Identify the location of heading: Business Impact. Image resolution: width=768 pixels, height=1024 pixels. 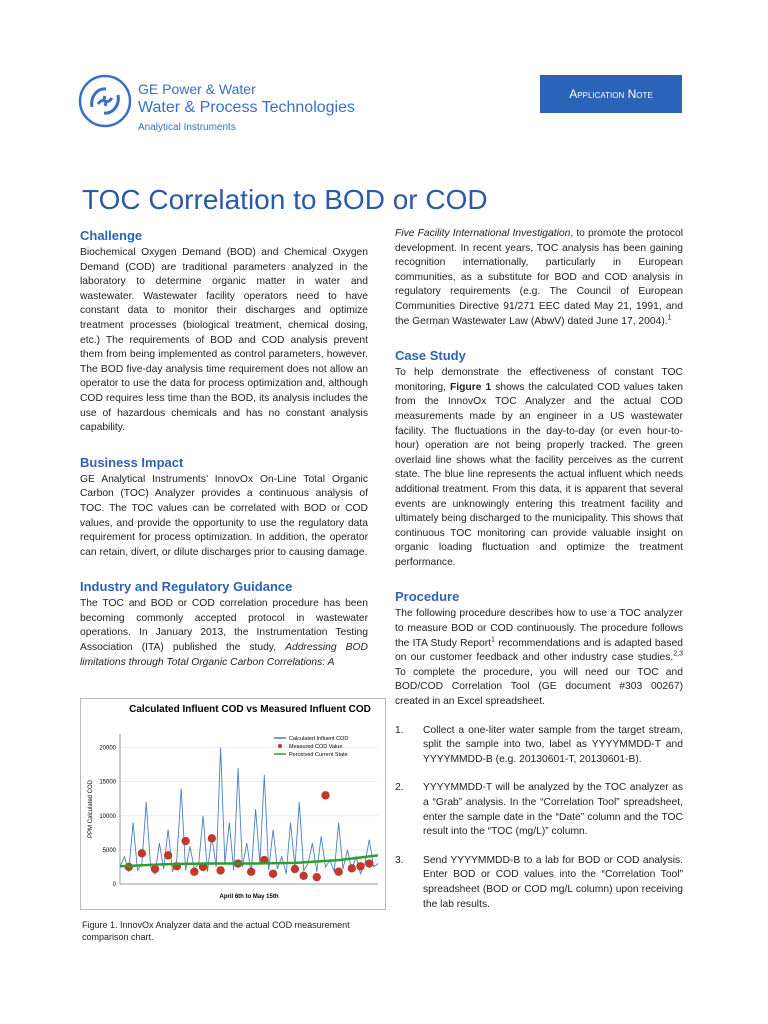
(132, 462).